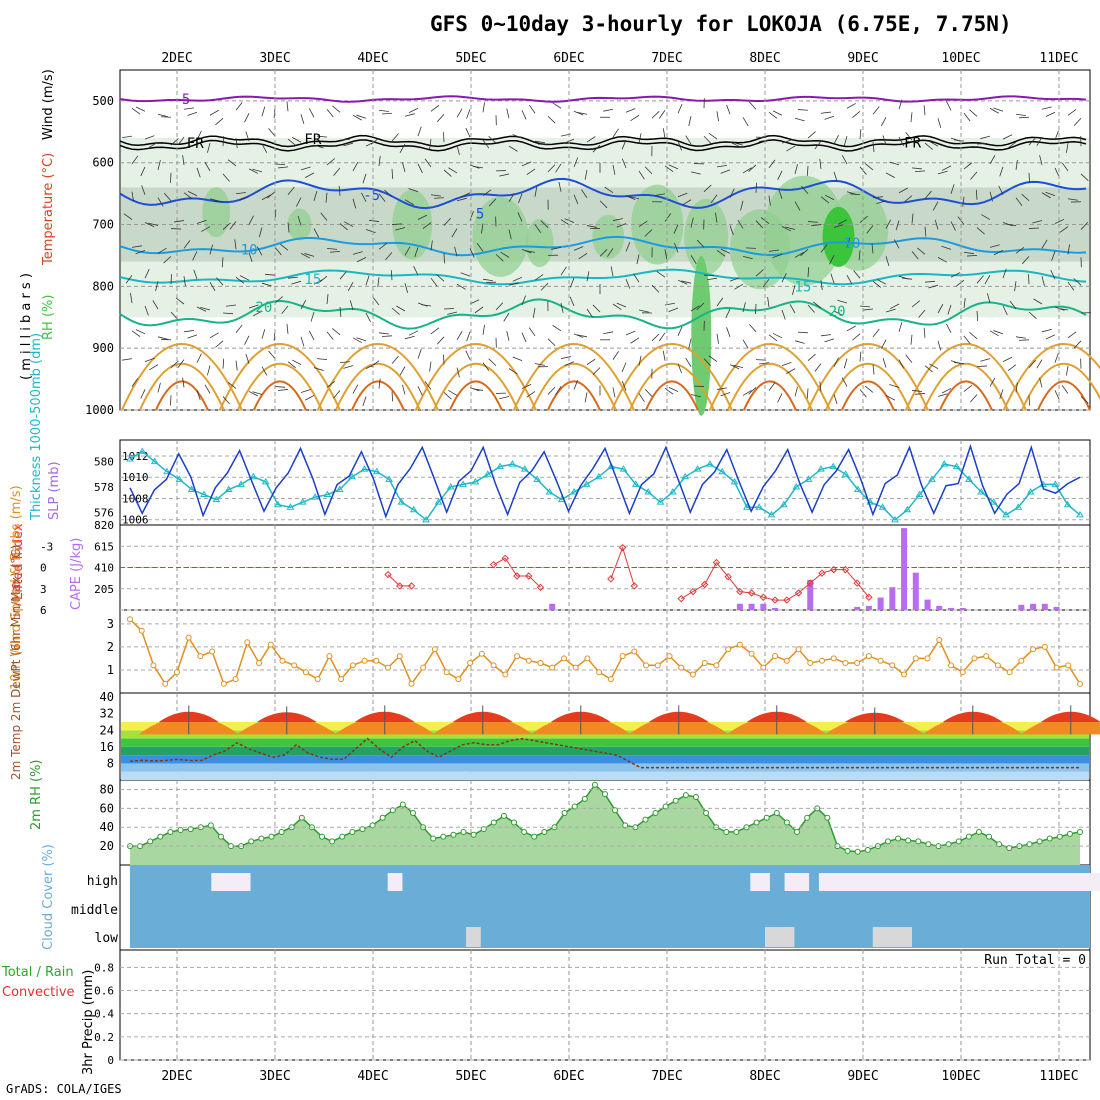 The height and width of the screenshot is (1100, 1100). Describe the element at coordinates (605, 742) in the screenshot. I see `temp-color-band` at that location.